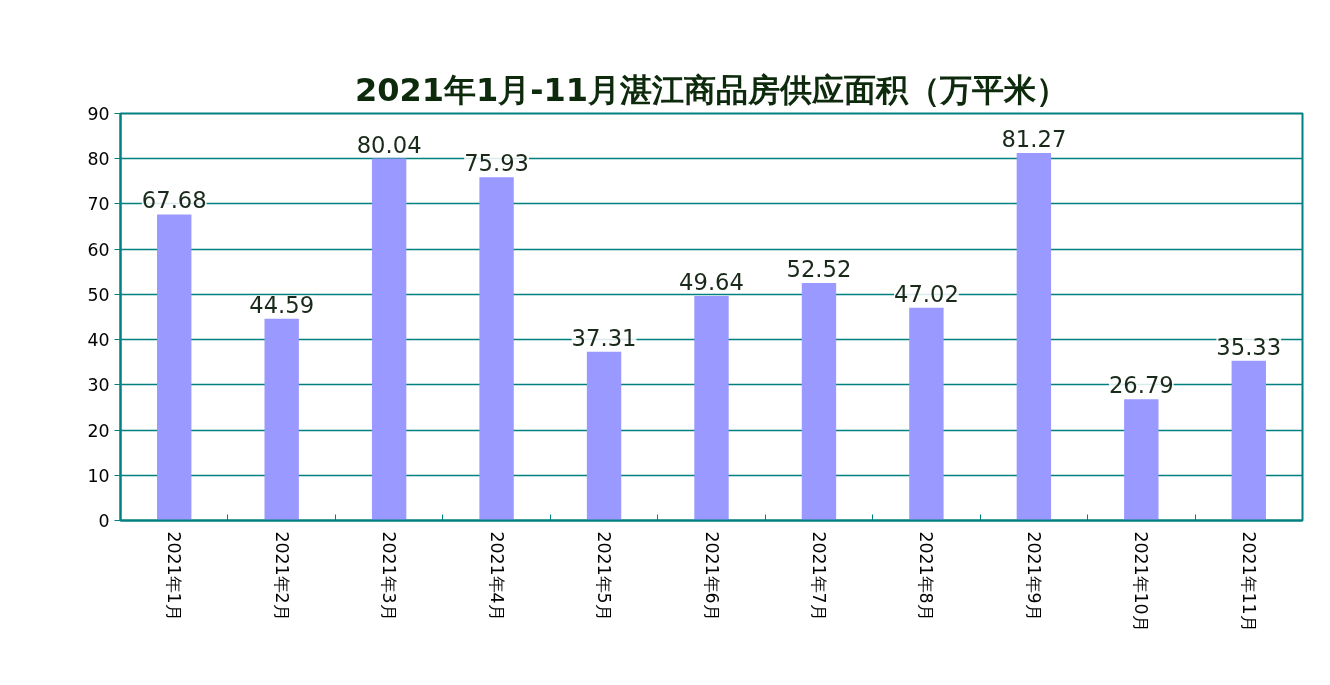 The height and width of the screenshot is (685, 1330). I want to click on x-tick-label: 2021年3月, so click(389, 576).